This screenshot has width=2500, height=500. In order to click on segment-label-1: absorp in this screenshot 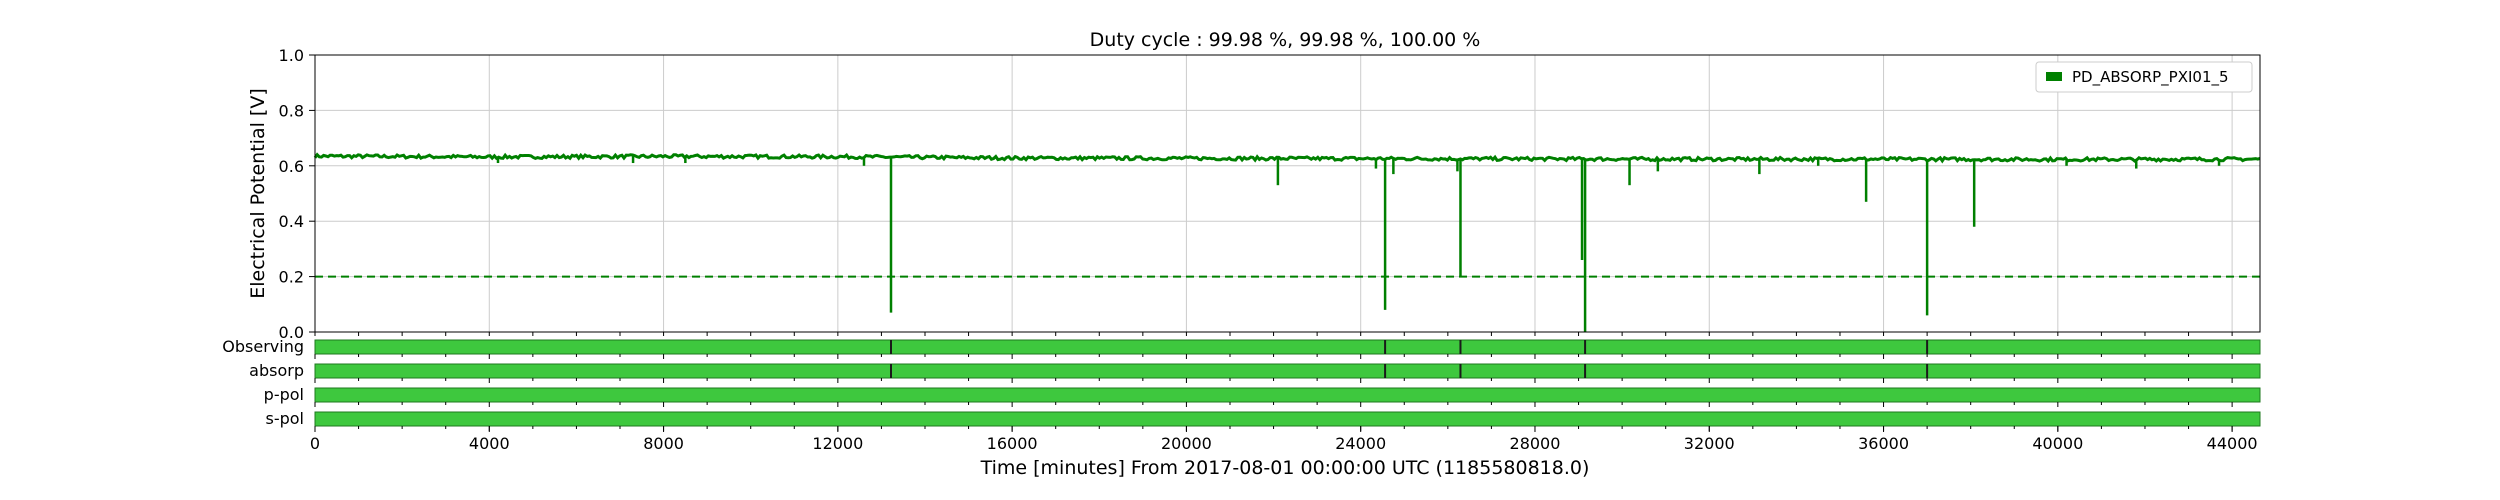, I will do `click(276, 370)`.